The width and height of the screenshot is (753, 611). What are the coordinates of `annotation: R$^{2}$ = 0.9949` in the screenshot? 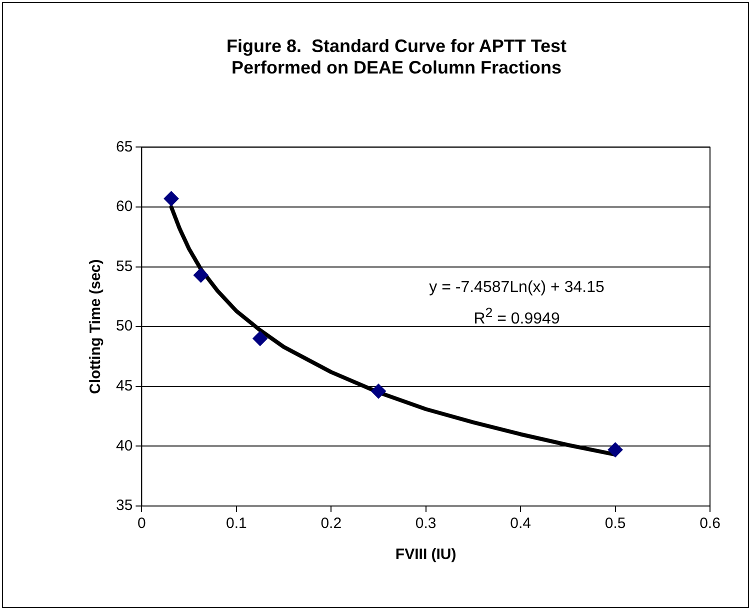 It's located at (517, 317).